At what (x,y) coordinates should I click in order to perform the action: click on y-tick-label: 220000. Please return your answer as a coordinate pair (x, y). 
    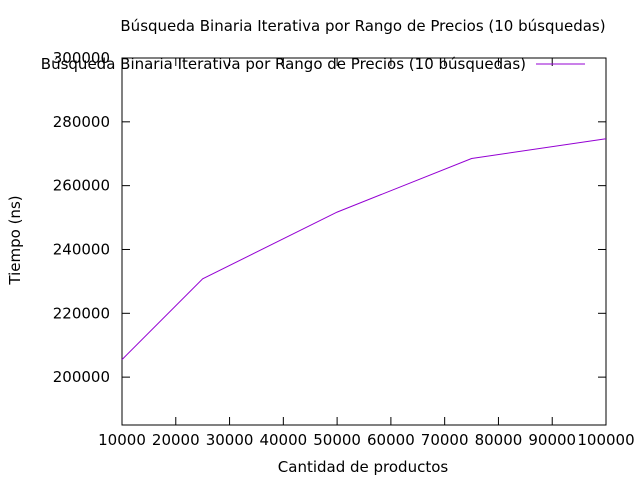
    Looking at the image, I should click on (81, 313).